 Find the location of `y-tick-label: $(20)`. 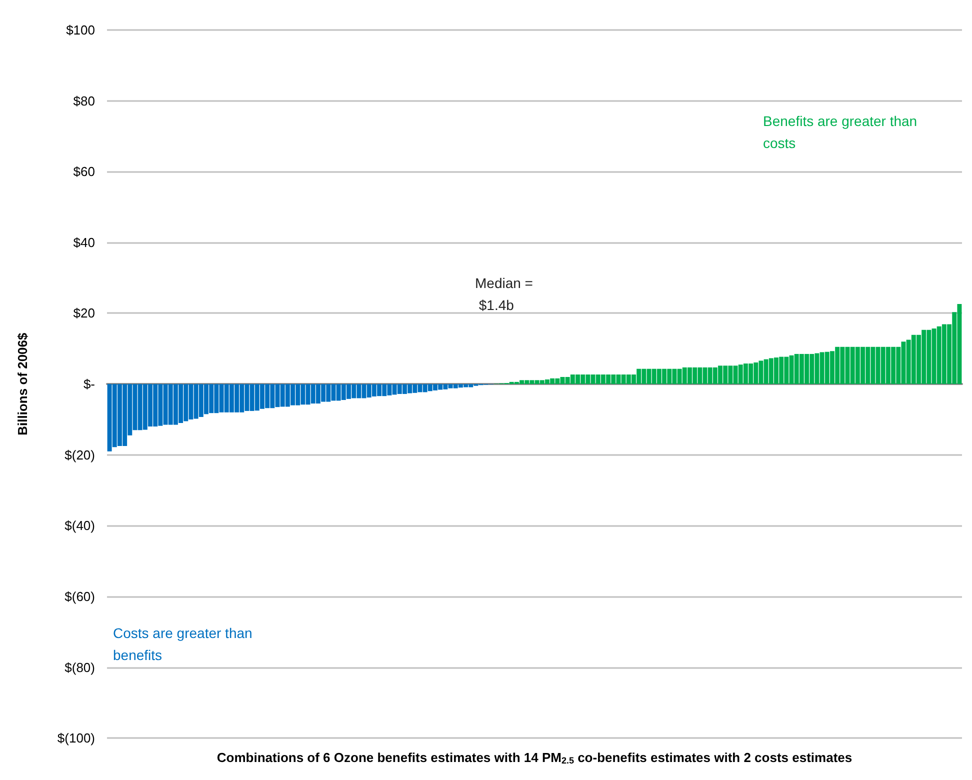

y-tick-label: $(20) is located at coordinates (79, 454).